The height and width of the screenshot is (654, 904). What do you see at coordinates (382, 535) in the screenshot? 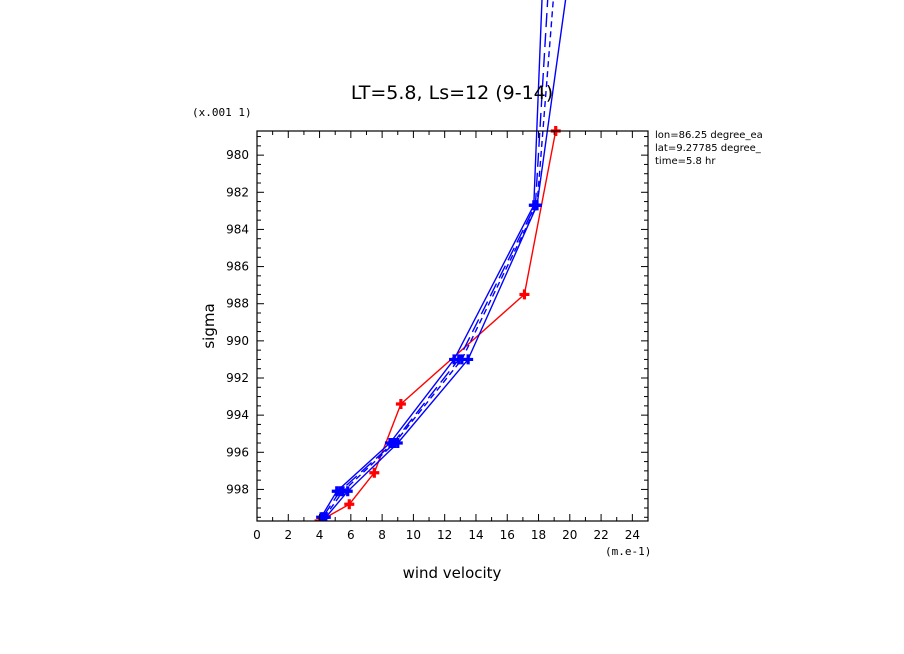
I see `x-tick-label: 8` at bounding box center [382, 535].